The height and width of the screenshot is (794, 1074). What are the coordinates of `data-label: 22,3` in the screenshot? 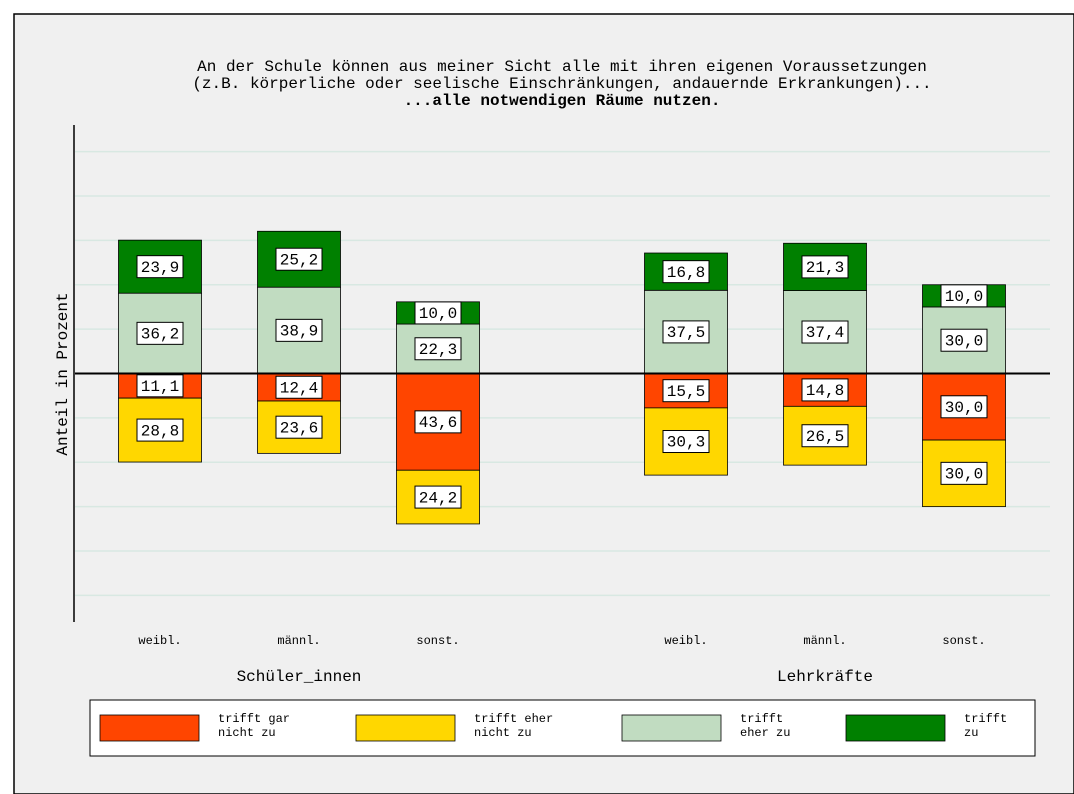 It's located at (438, 350).